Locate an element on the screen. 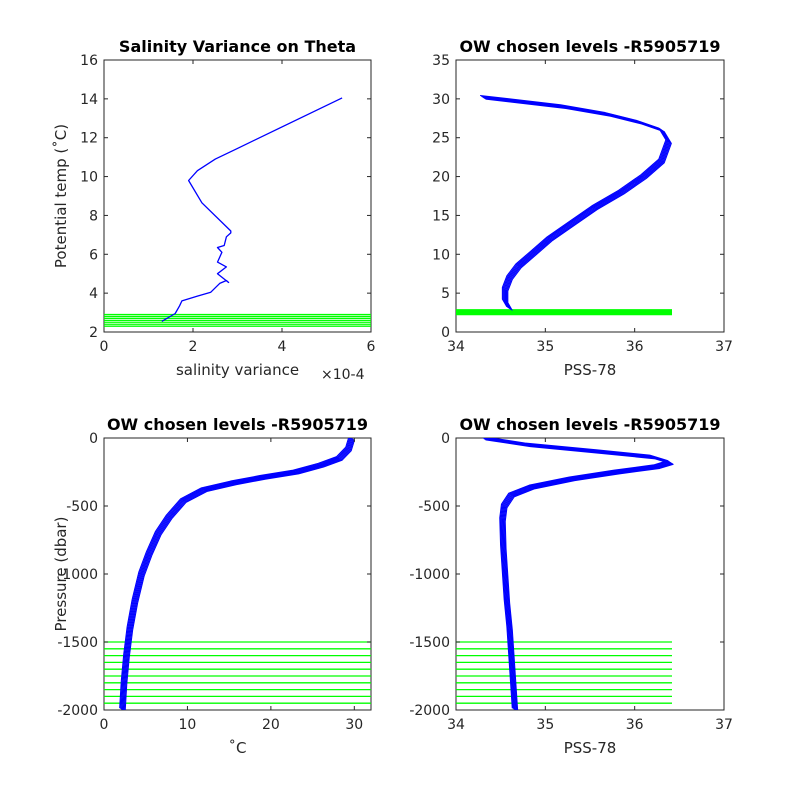 Image resolution: width=800 pixels, height=800 pixels. y-tick-label: 8 is located at coordinates (93, 216).